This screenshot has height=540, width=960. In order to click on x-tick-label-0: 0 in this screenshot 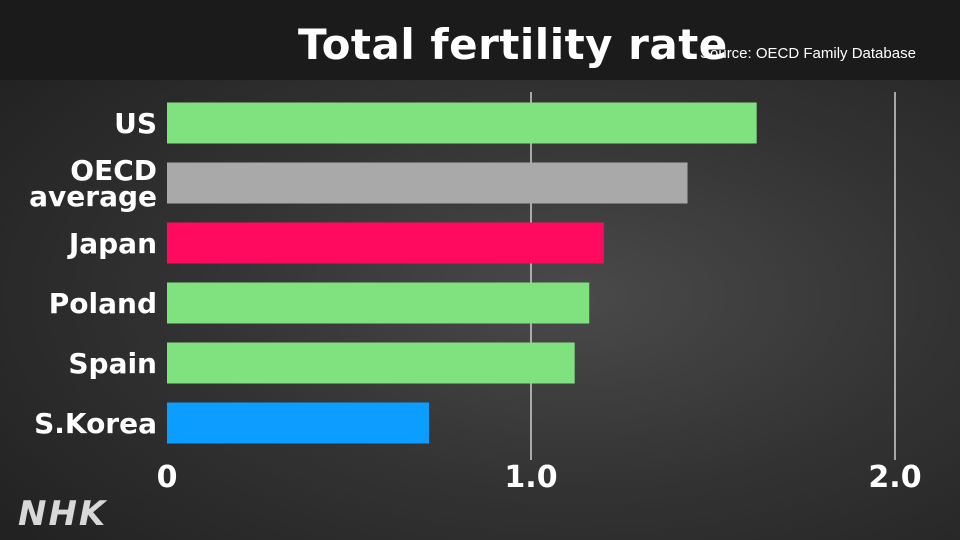, I will do `click(167, 477)`.